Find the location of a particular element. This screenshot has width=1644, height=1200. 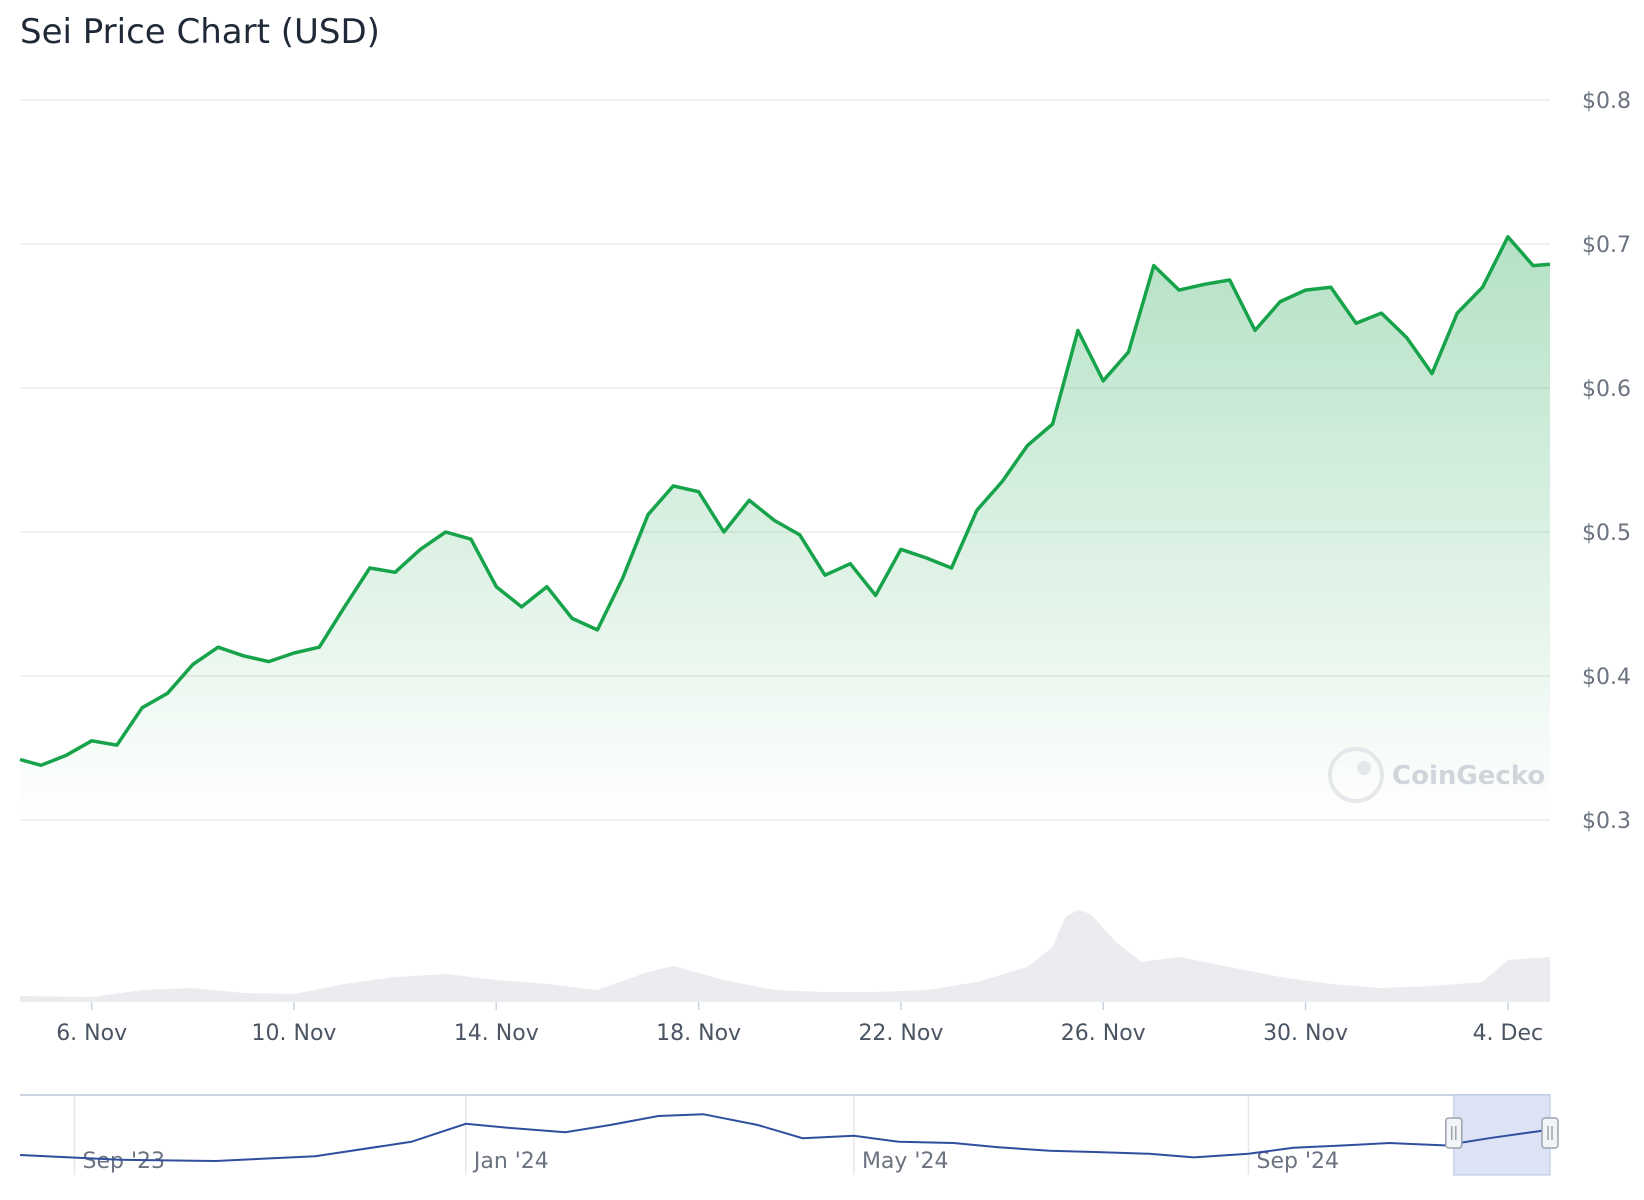

x-tick-label: 22. Nov is located at coordinates (900, 1033).